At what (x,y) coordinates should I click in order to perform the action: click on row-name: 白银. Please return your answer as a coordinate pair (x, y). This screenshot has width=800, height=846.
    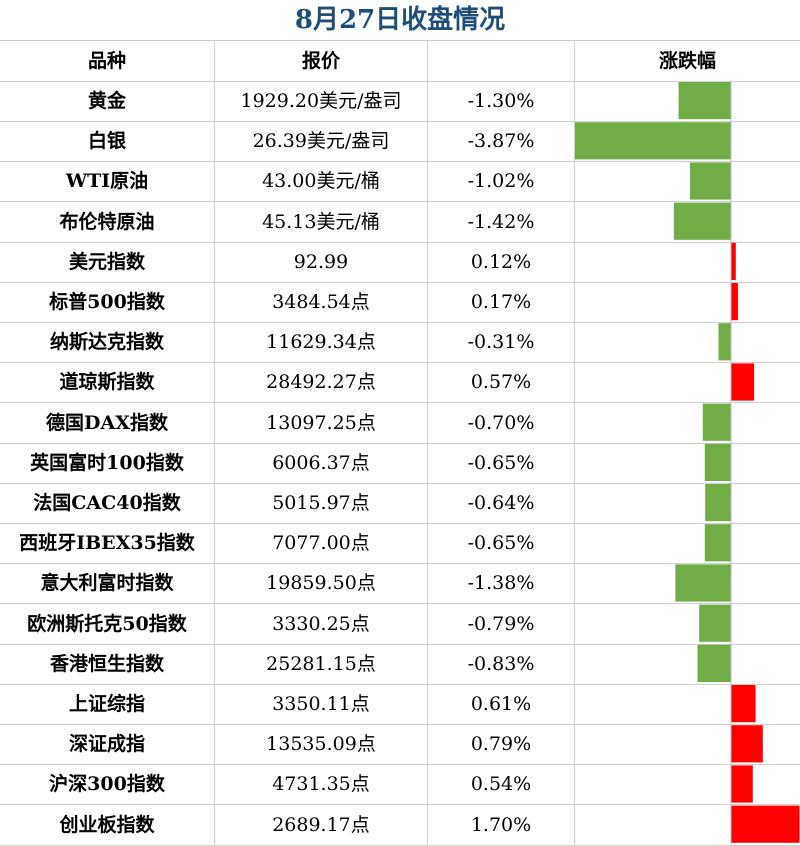
    Looking at the image, I should click on (107, 141).